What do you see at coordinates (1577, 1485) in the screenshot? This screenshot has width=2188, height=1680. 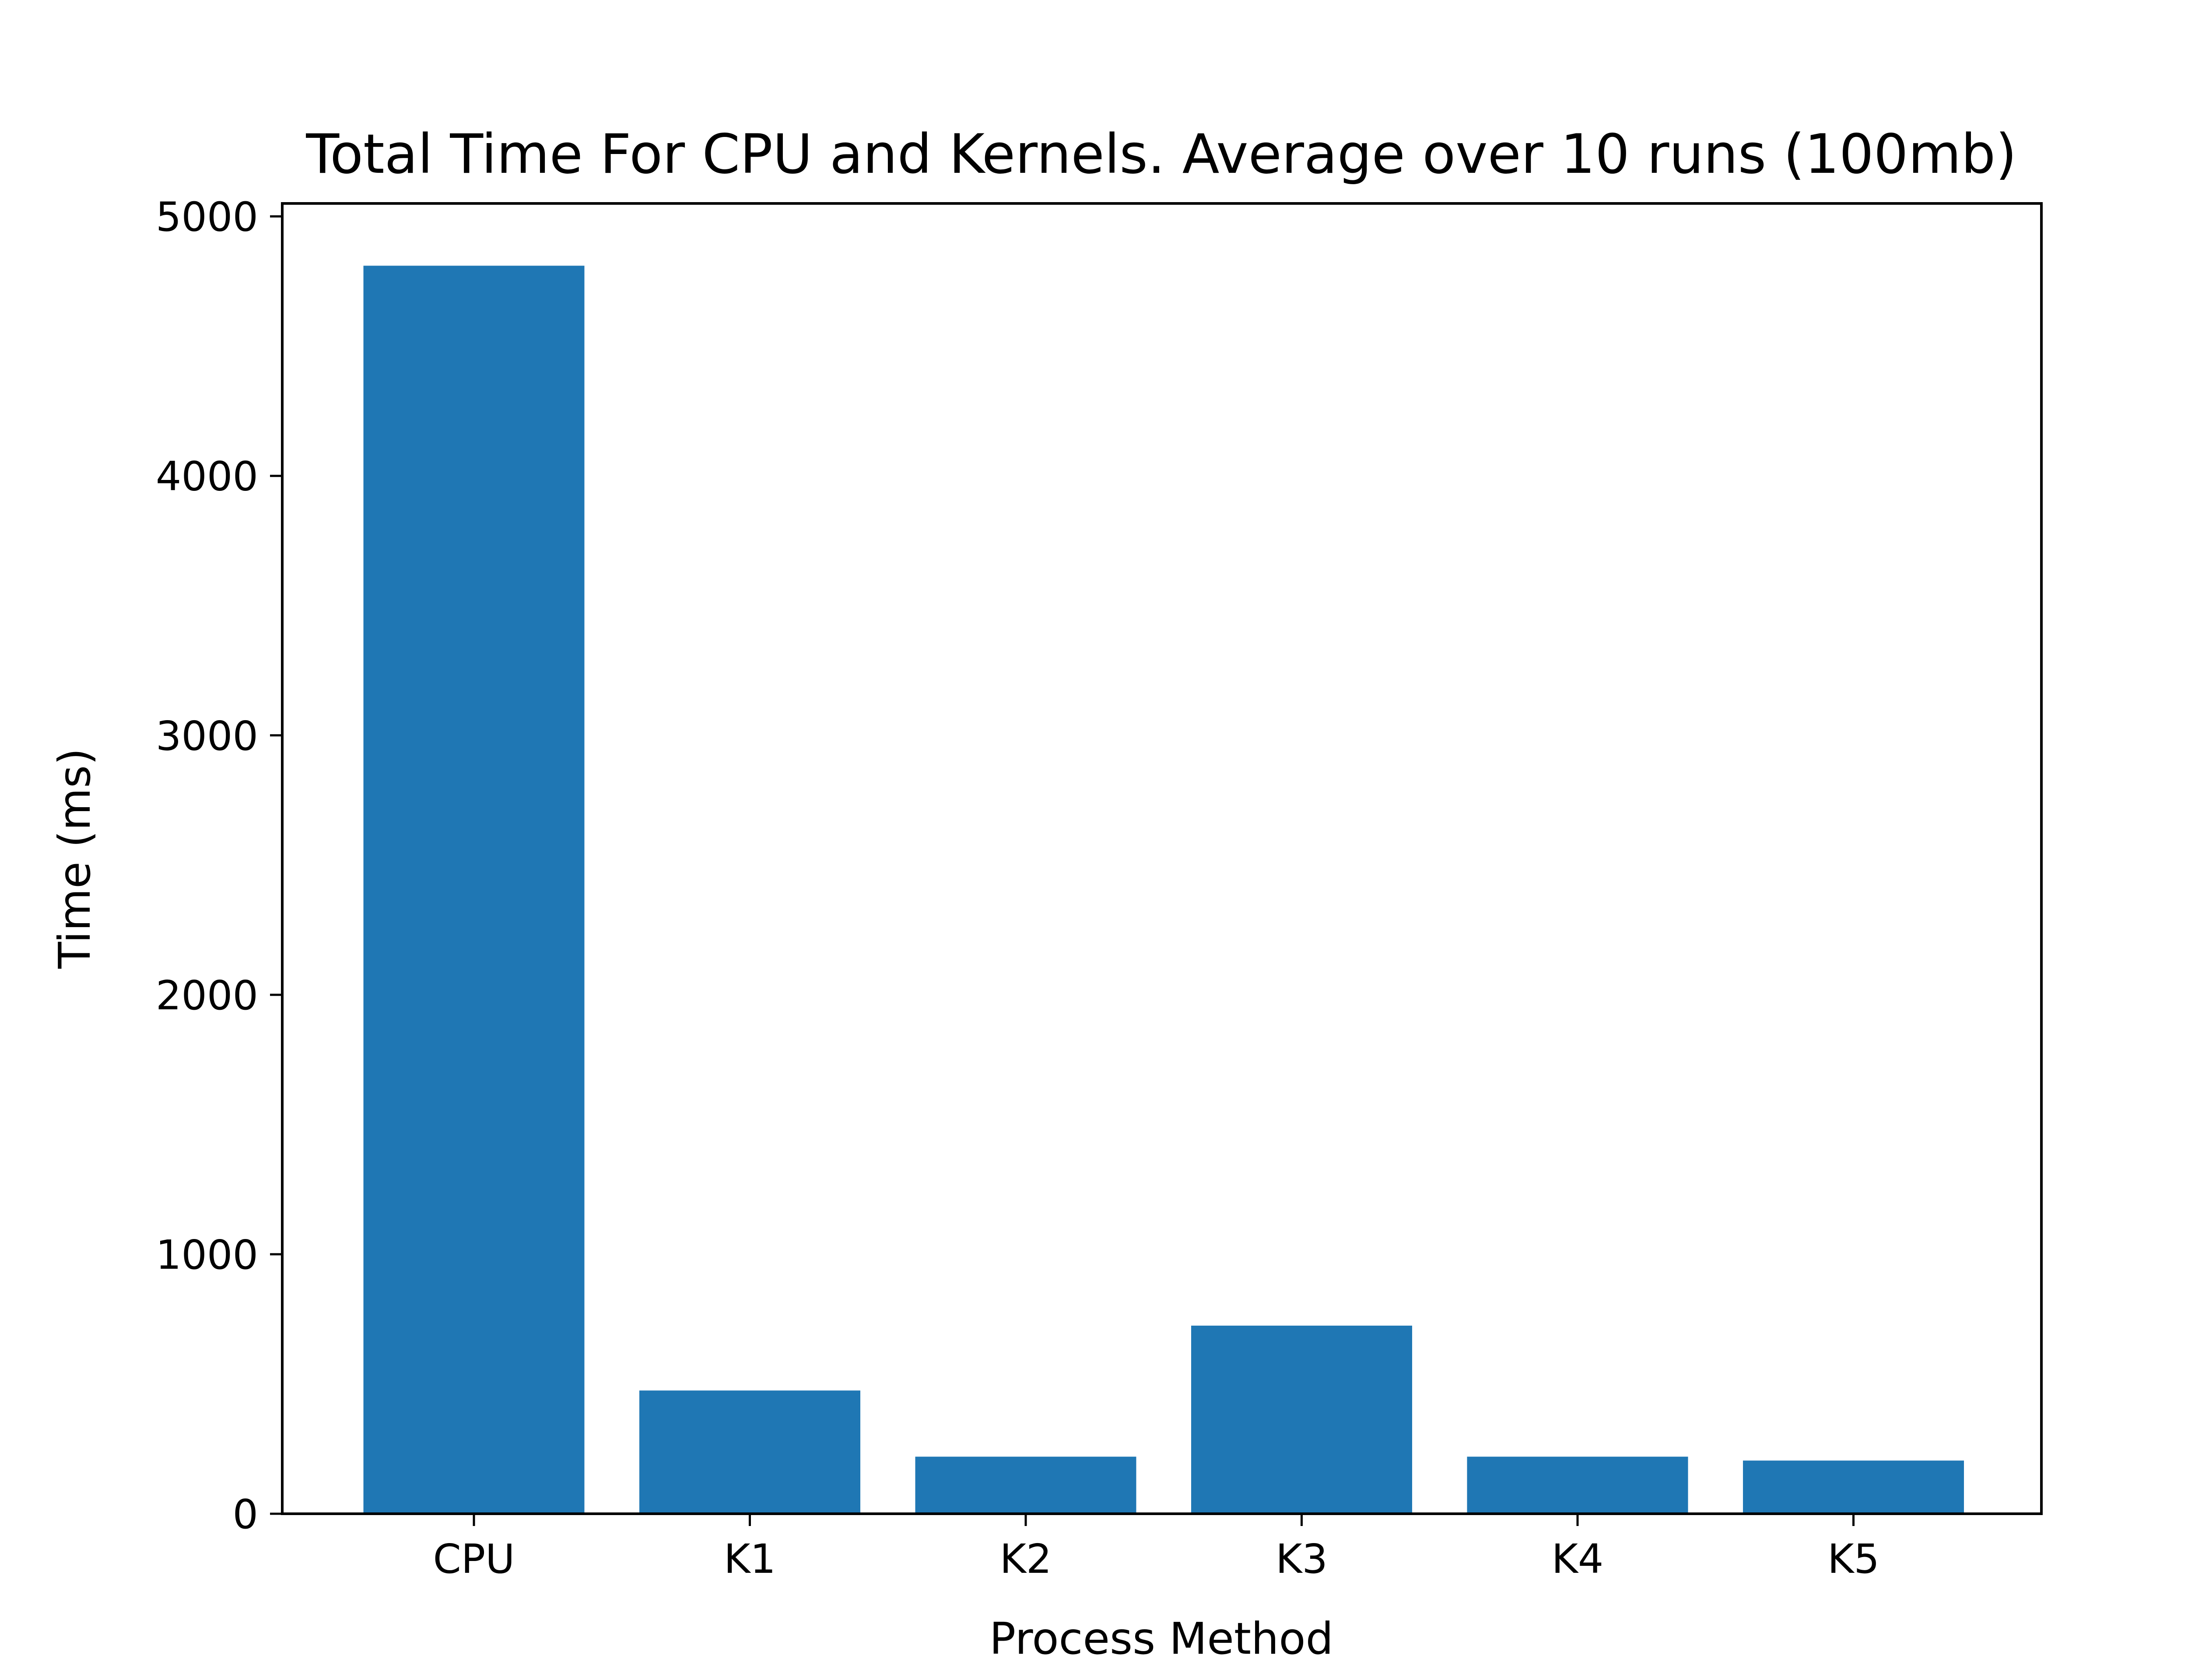 I see `bar-k4` at bounding box center [1577, 1485].